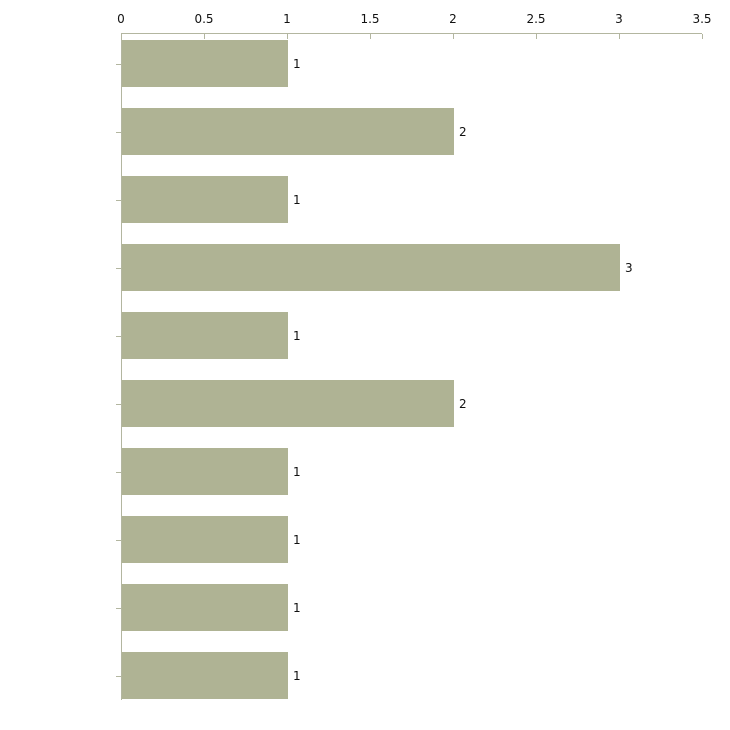 The width and height of the screenshot is (730, 730). I want to click on x-tick-label: 3, so click(619, 19).